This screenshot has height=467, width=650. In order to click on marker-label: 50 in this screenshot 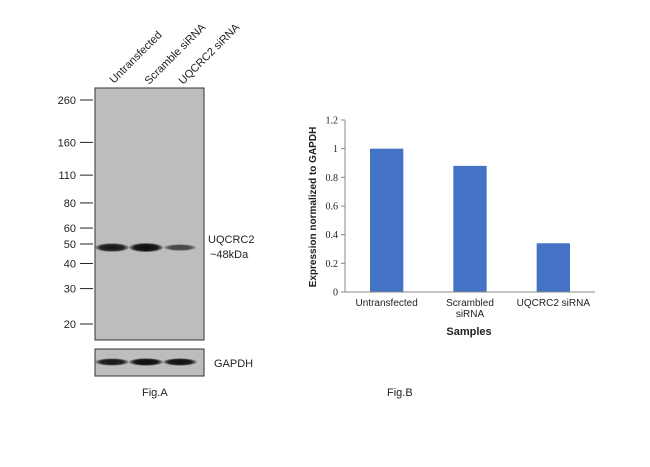, I will do `click(70, 245)`.